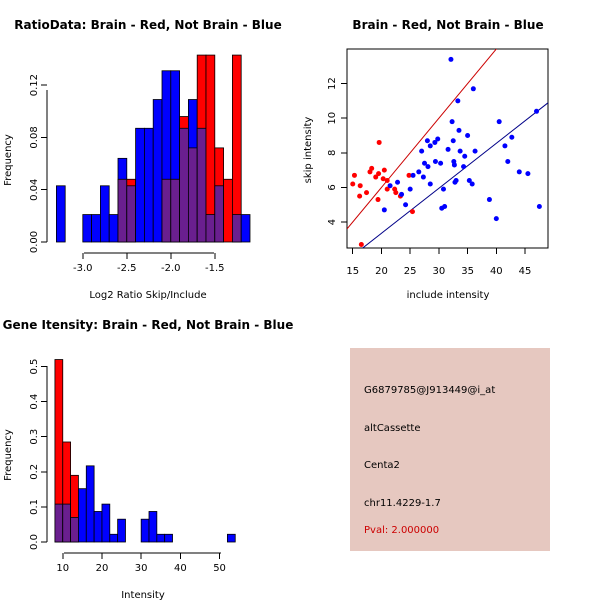 Image resolution: width=600 pixels, height=600 pixels. I want to click on scatter-y-tick-label: 6, so click(332, 187).